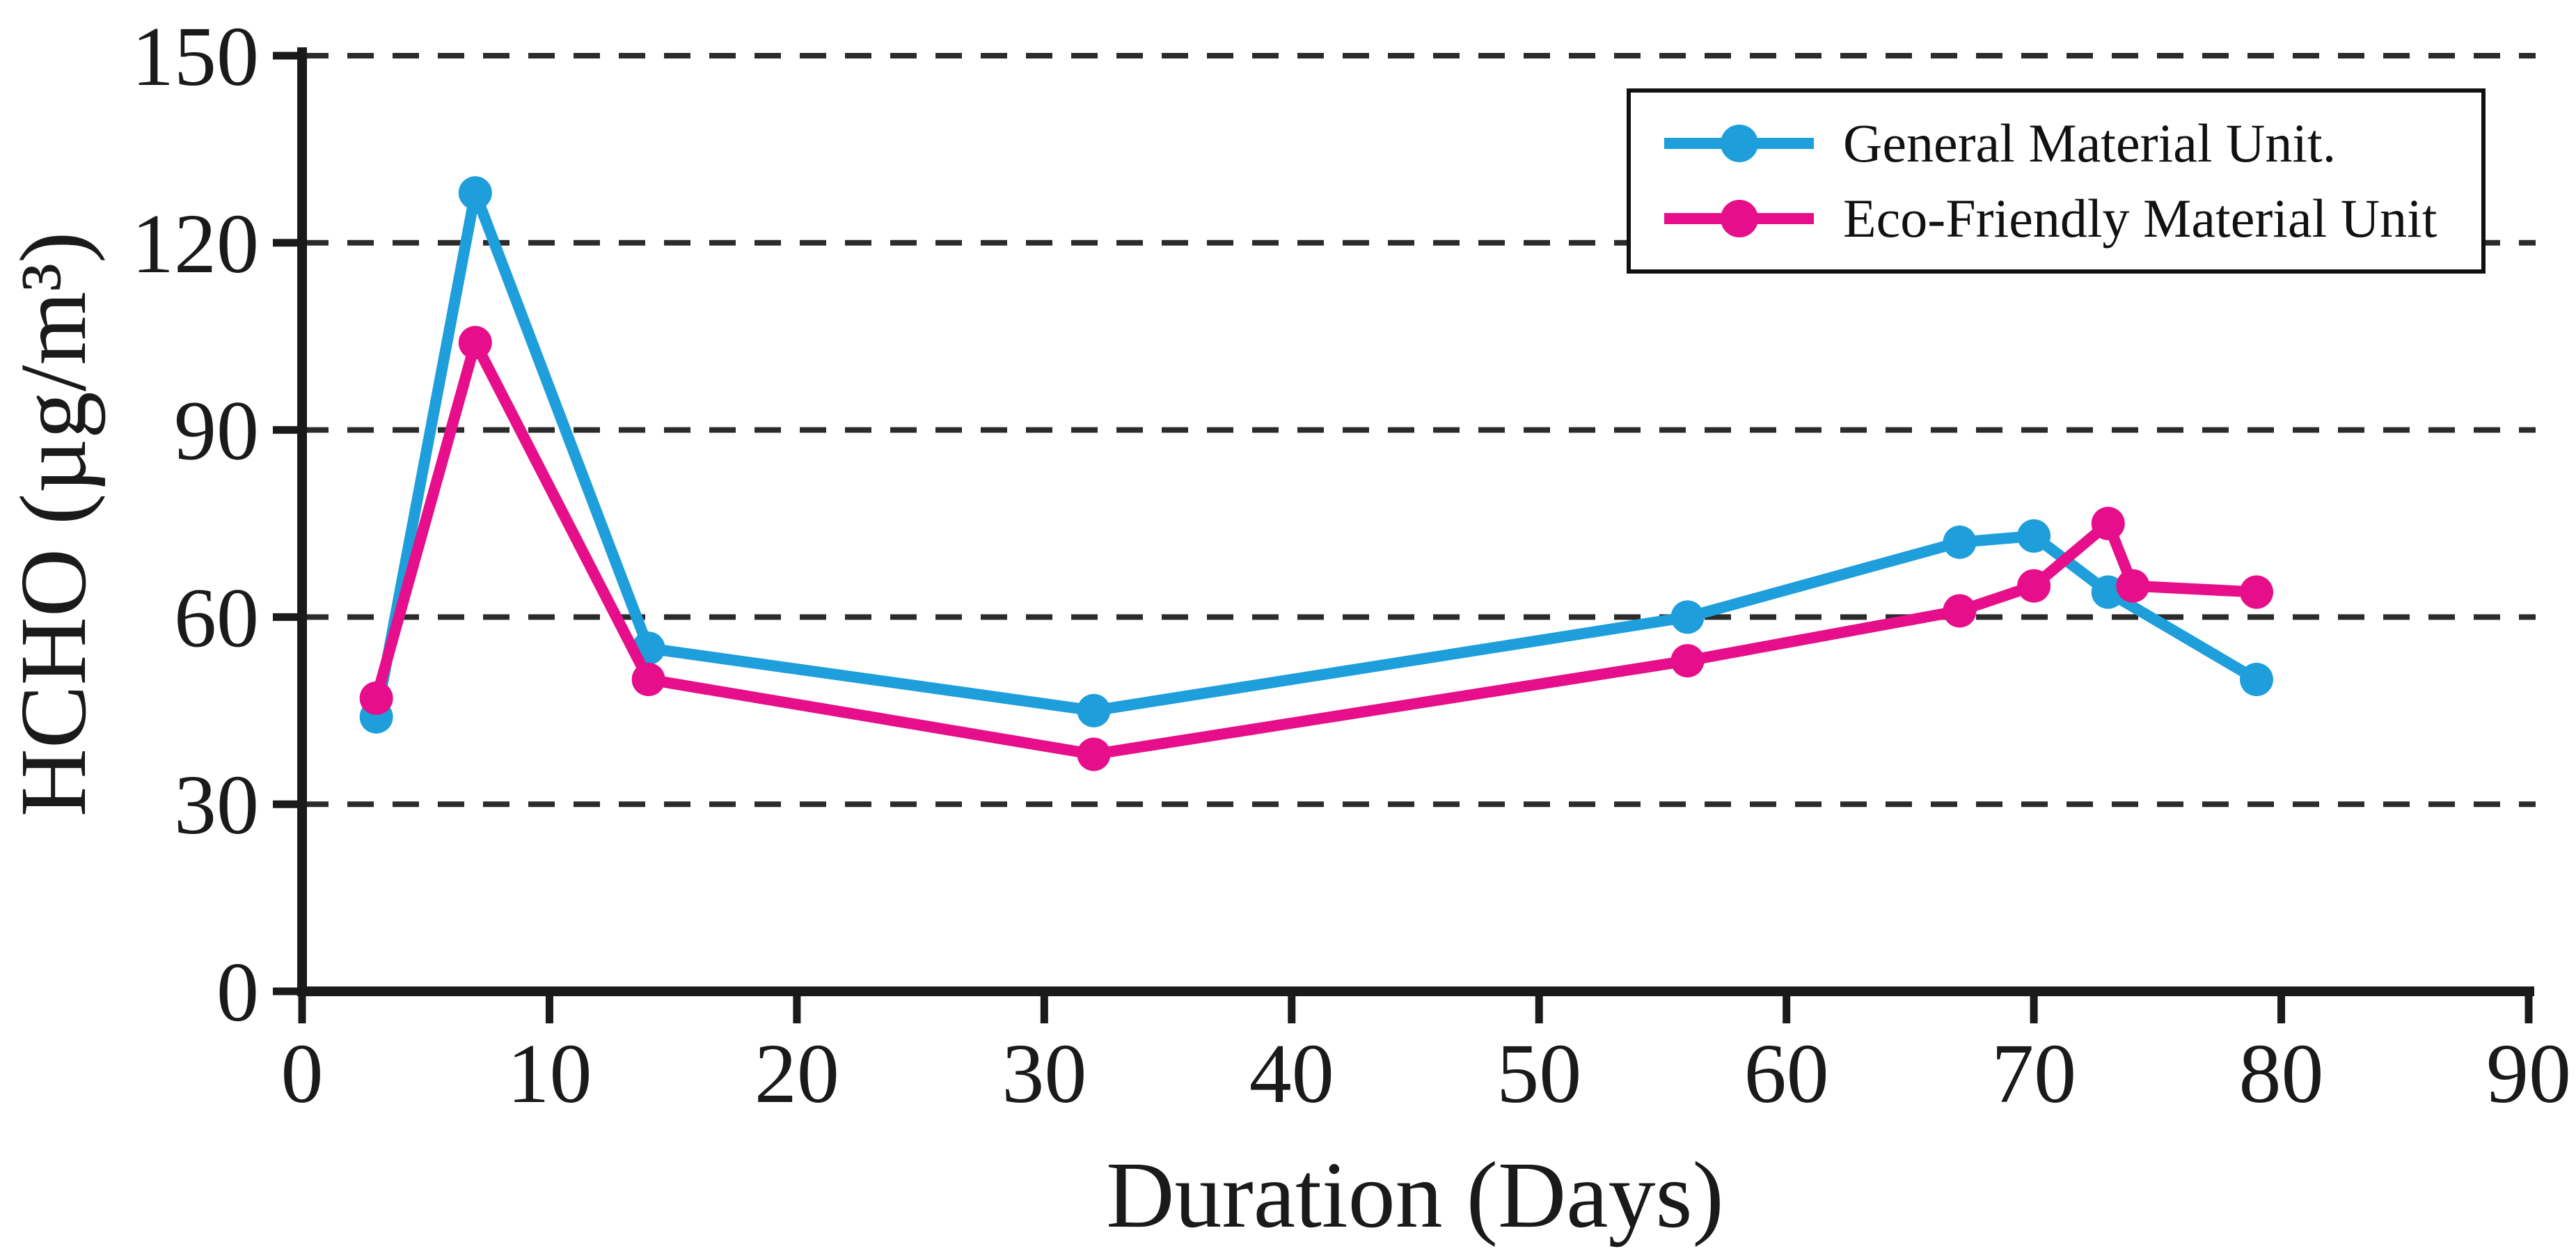  What do you see at coordinates (1291, 1074) in the screenshot?
I see `x-tick-label: 40` at bounding box center [1291, 1074].